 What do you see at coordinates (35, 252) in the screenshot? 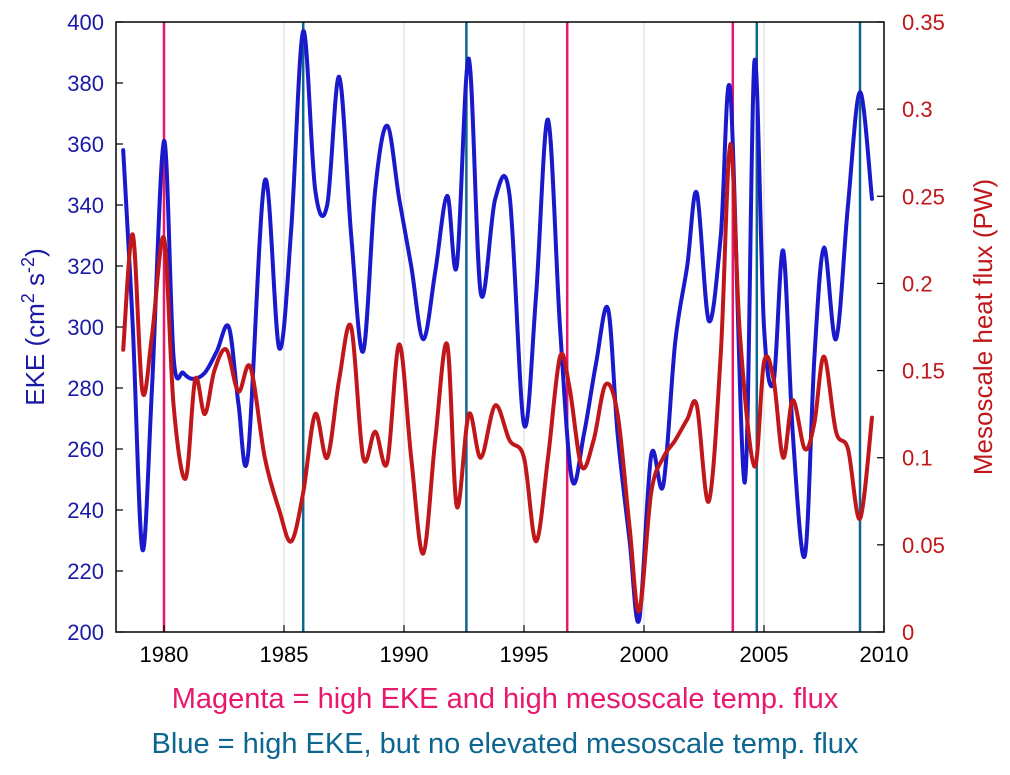
I see `y-axis-label-left-end: )` at bounding box center [35, 252].